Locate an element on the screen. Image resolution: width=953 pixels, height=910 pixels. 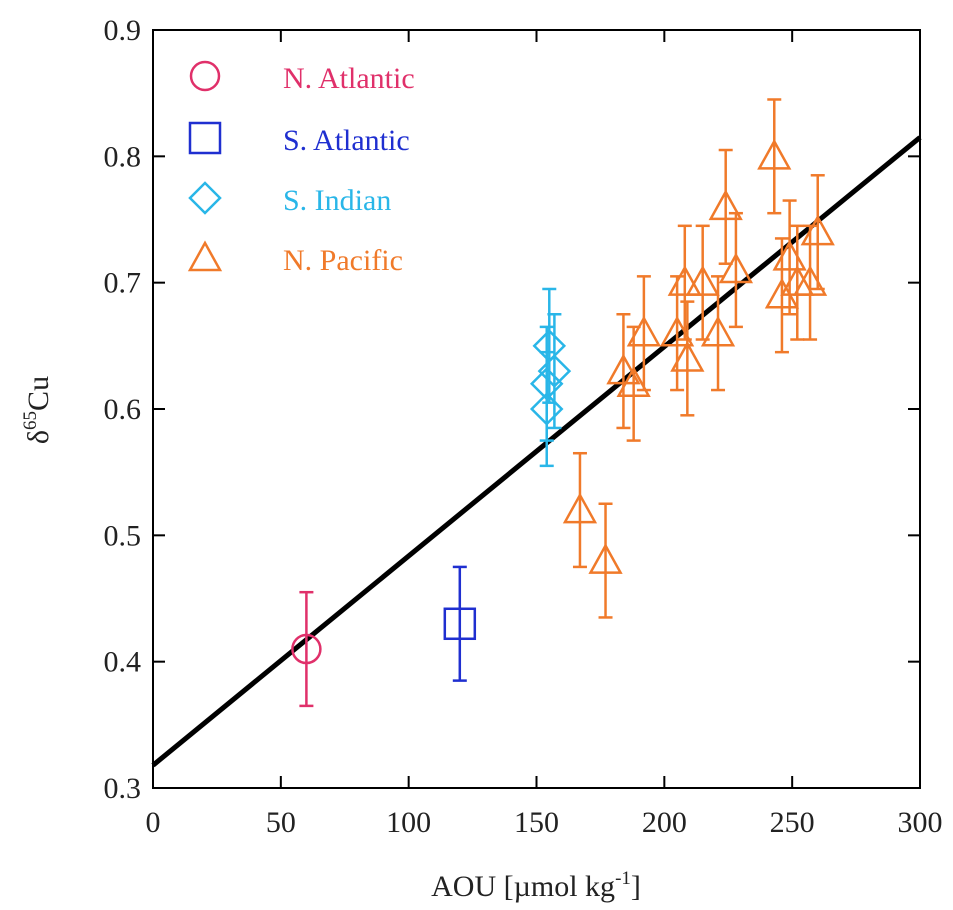
y-tick-label: 0.7 is located at coordinates (123, 283).